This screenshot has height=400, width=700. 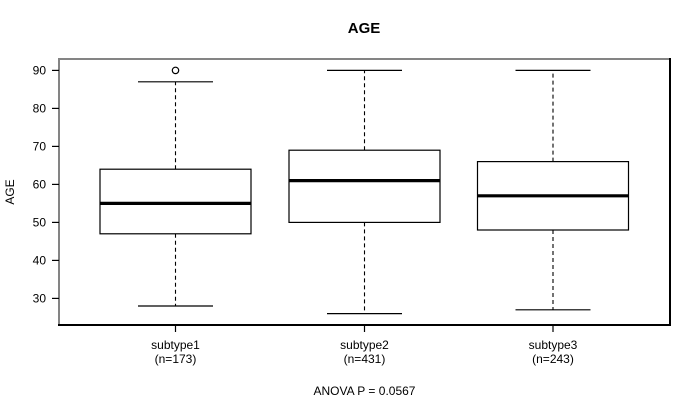 I want to click on box-subtype1, so click(x=175, y=186).